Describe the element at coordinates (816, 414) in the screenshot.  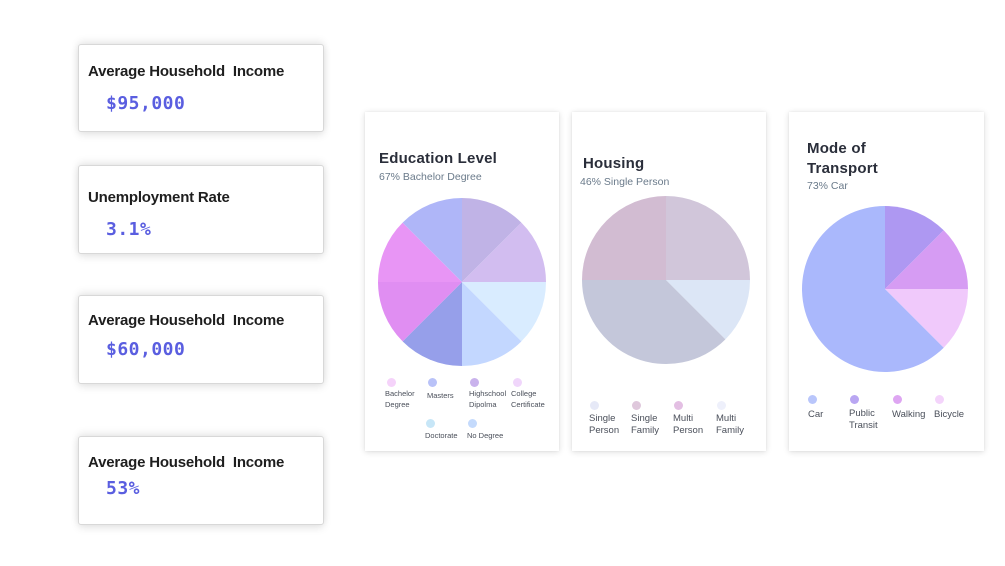
I see `legend-label: Car` at that location.